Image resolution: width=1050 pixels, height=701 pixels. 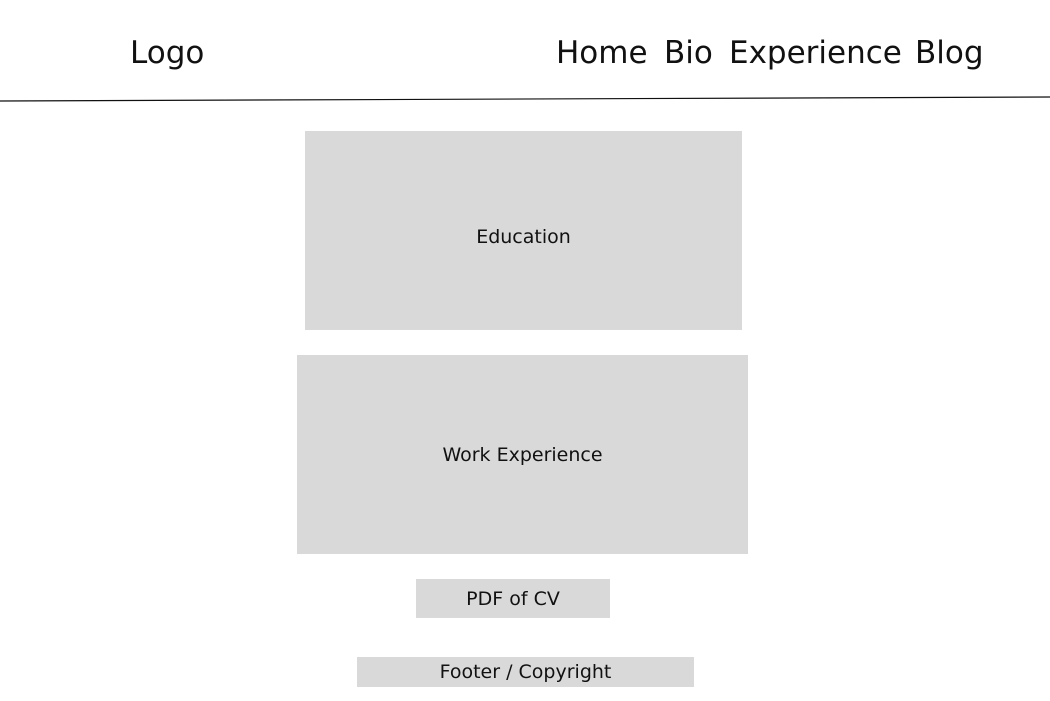 What do you see at coordinates (602, 53) in the screenshot?
I see `nav-link-home: Home` at bounding box center [602, 53].